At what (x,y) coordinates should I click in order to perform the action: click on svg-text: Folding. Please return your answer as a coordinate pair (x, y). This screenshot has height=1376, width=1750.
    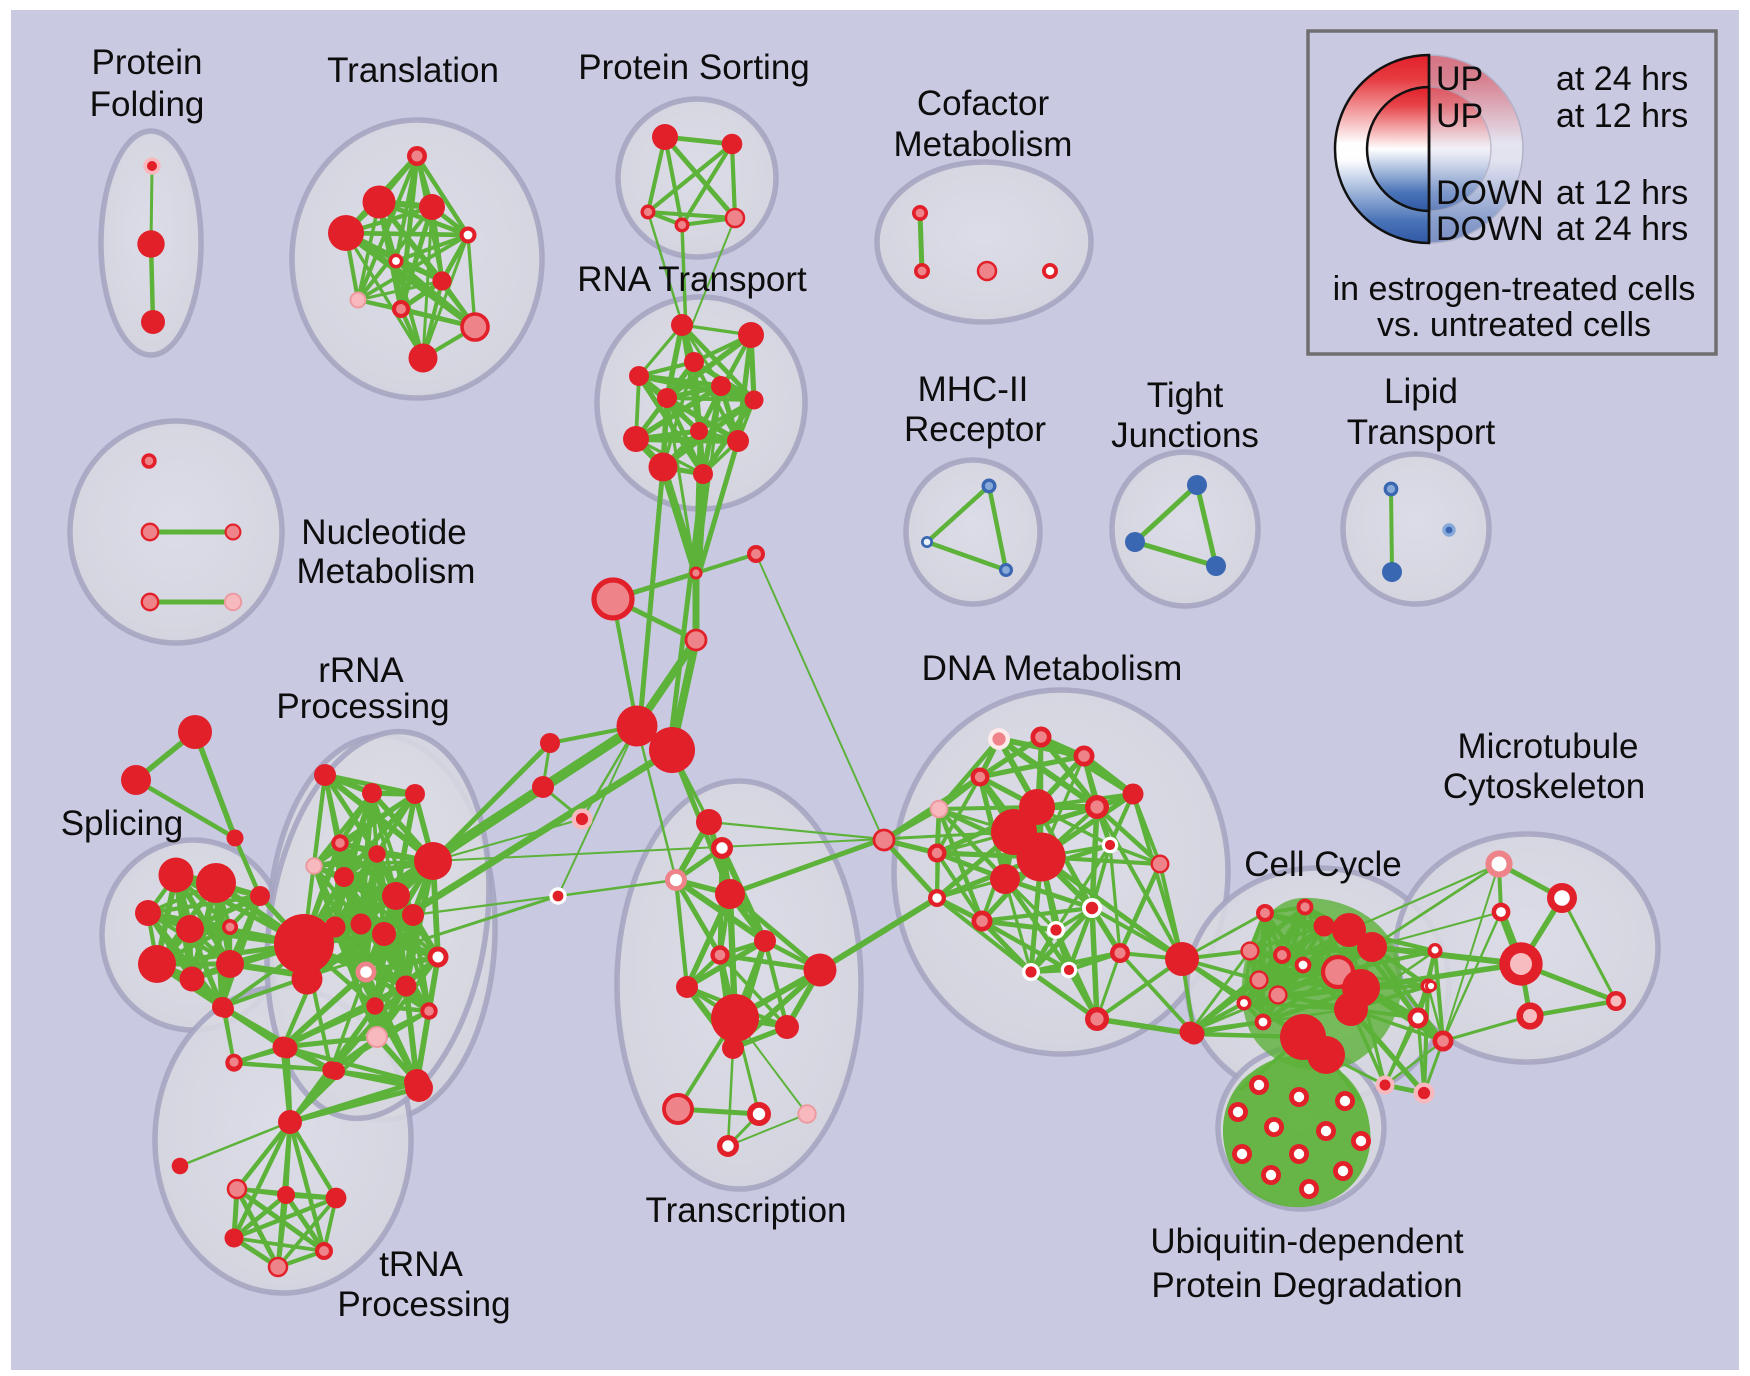
    Looking at the image, I should click on (147, 104).